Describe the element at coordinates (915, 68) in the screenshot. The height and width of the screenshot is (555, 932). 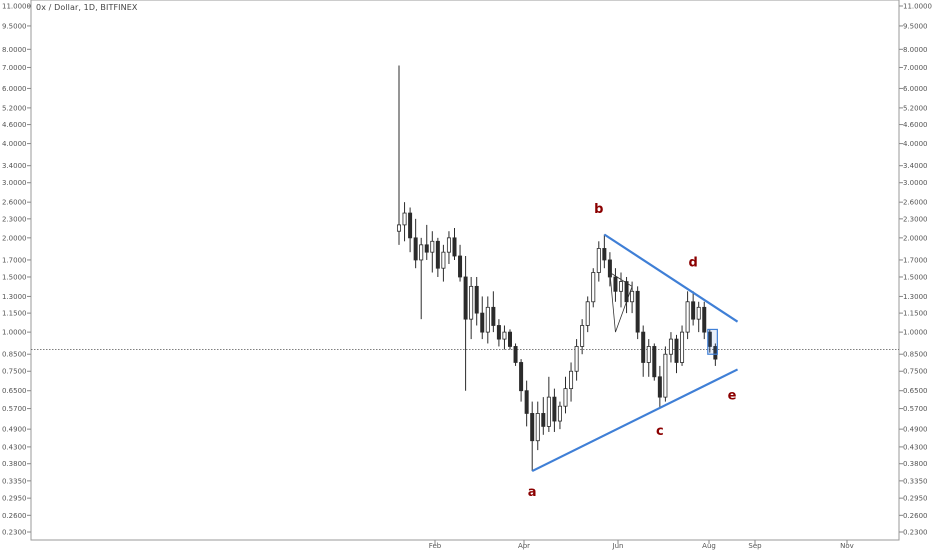
I see `y-tick-label-right: 7.0000` at that location.